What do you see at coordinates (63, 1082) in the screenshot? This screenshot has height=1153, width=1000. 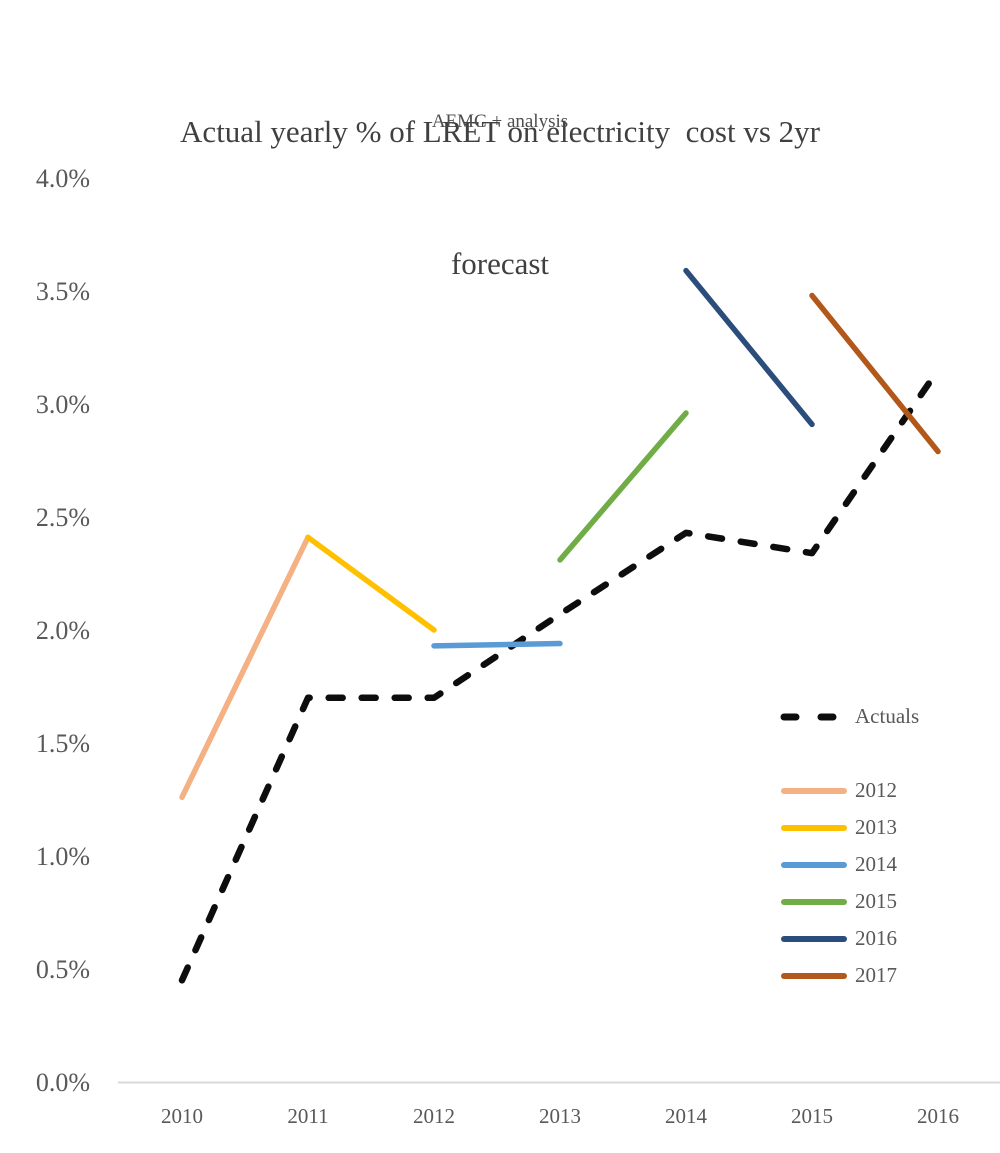 I see `y-tick-label: 0.0%` at bounding box center [63, 1082].